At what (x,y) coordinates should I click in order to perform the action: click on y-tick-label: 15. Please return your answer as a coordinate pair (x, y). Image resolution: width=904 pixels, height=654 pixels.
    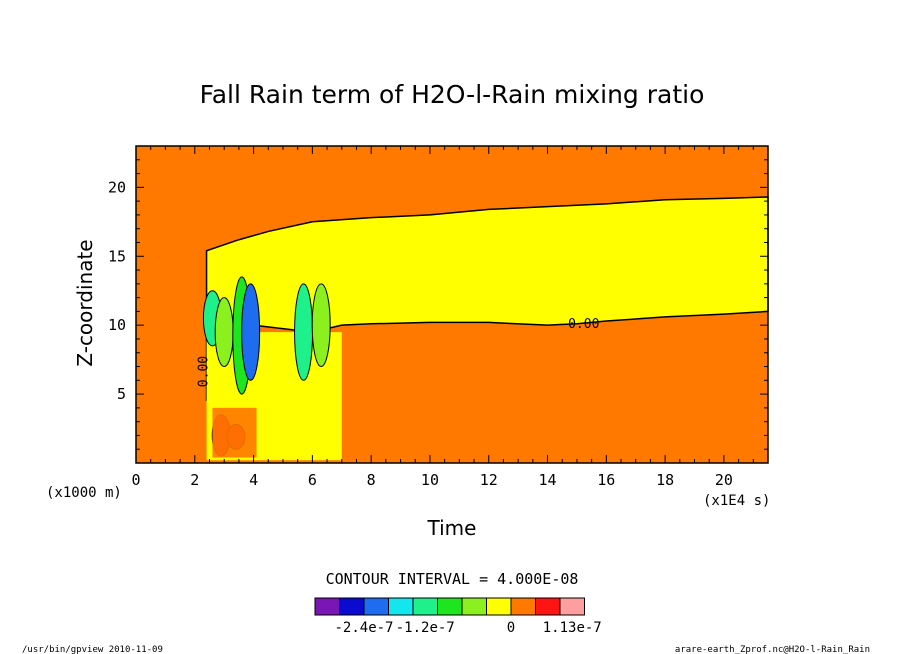
    Looking at the image, I should click on (117, 256).